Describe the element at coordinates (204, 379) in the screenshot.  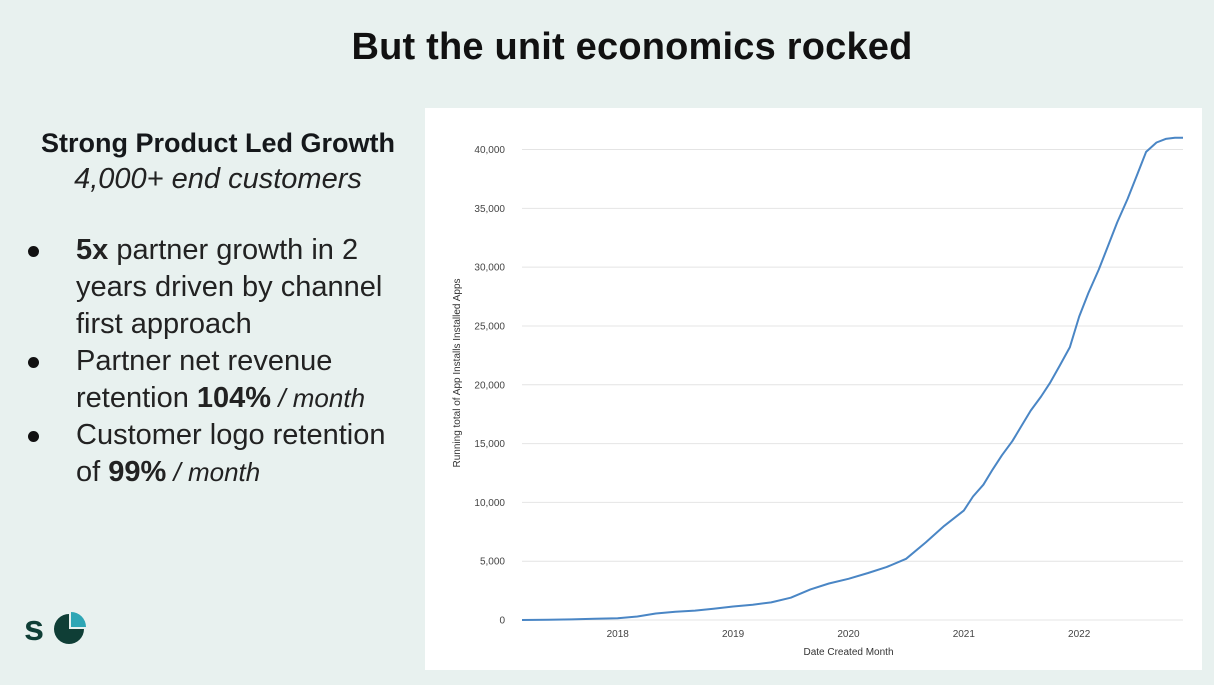
I see `bullet-text: Partner net revenue retention` at that location.